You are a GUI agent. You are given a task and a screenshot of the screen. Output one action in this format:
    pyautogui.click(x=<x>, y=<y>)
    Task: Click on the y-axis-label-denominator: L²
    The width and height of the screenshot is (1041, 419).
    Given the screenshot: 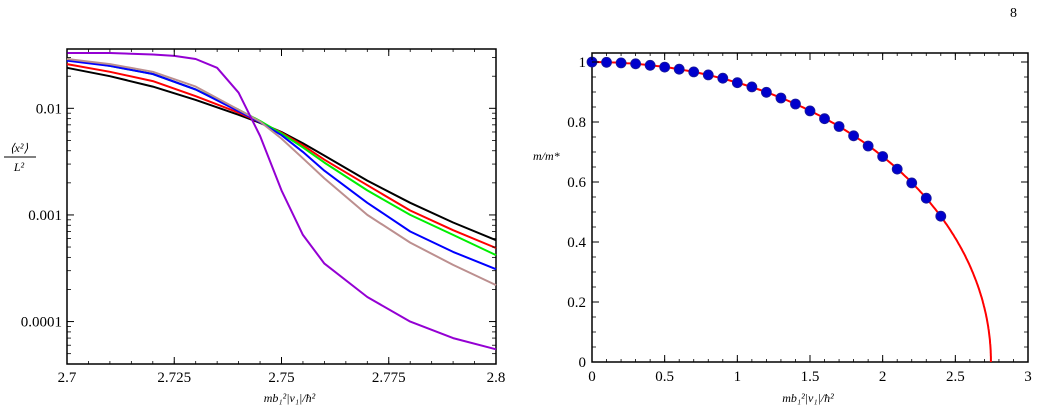 What is the action you would take?
    pyautogui.click(x=19, y=167)
    